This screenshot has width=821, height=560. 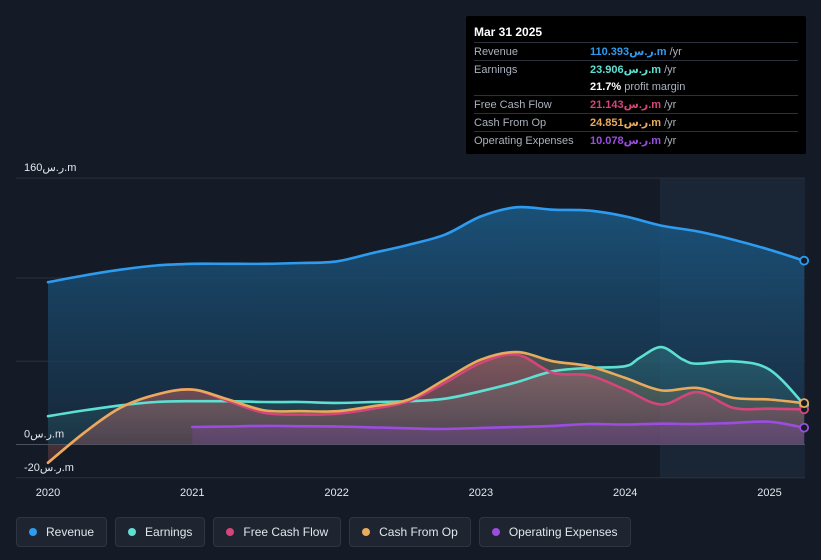 I want to click on x-tick-label-2025: 2025, so click(x=769, y=493).